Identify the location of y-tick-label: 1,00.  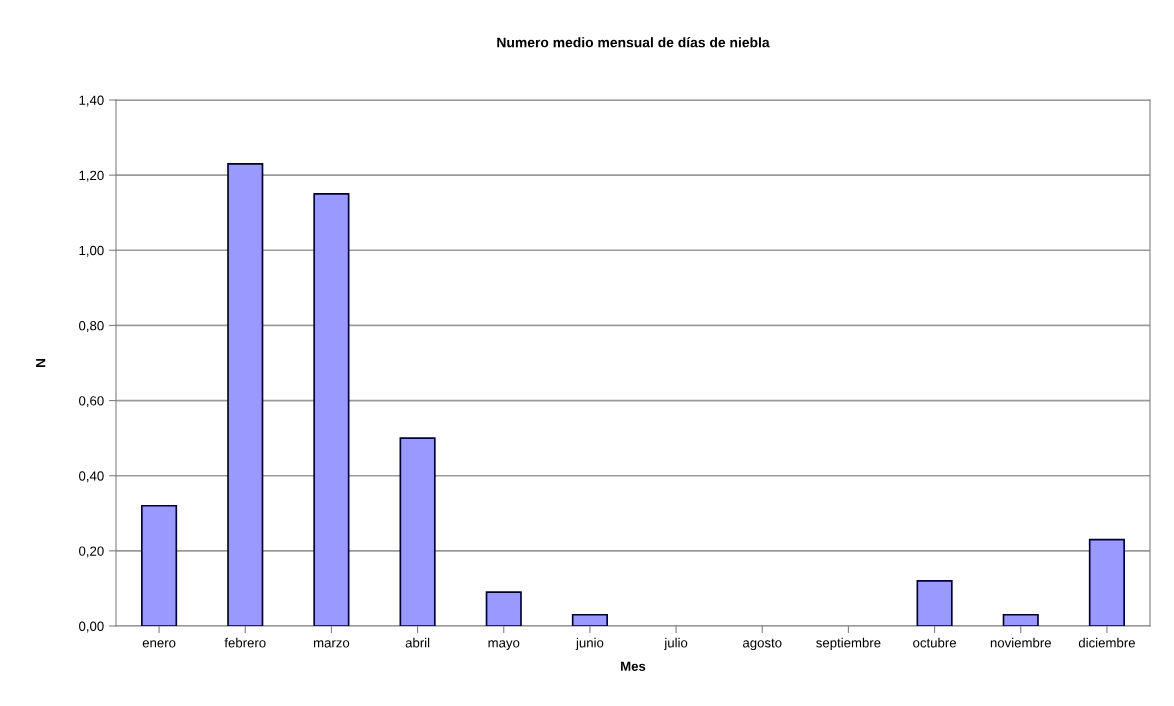
(91, 251).